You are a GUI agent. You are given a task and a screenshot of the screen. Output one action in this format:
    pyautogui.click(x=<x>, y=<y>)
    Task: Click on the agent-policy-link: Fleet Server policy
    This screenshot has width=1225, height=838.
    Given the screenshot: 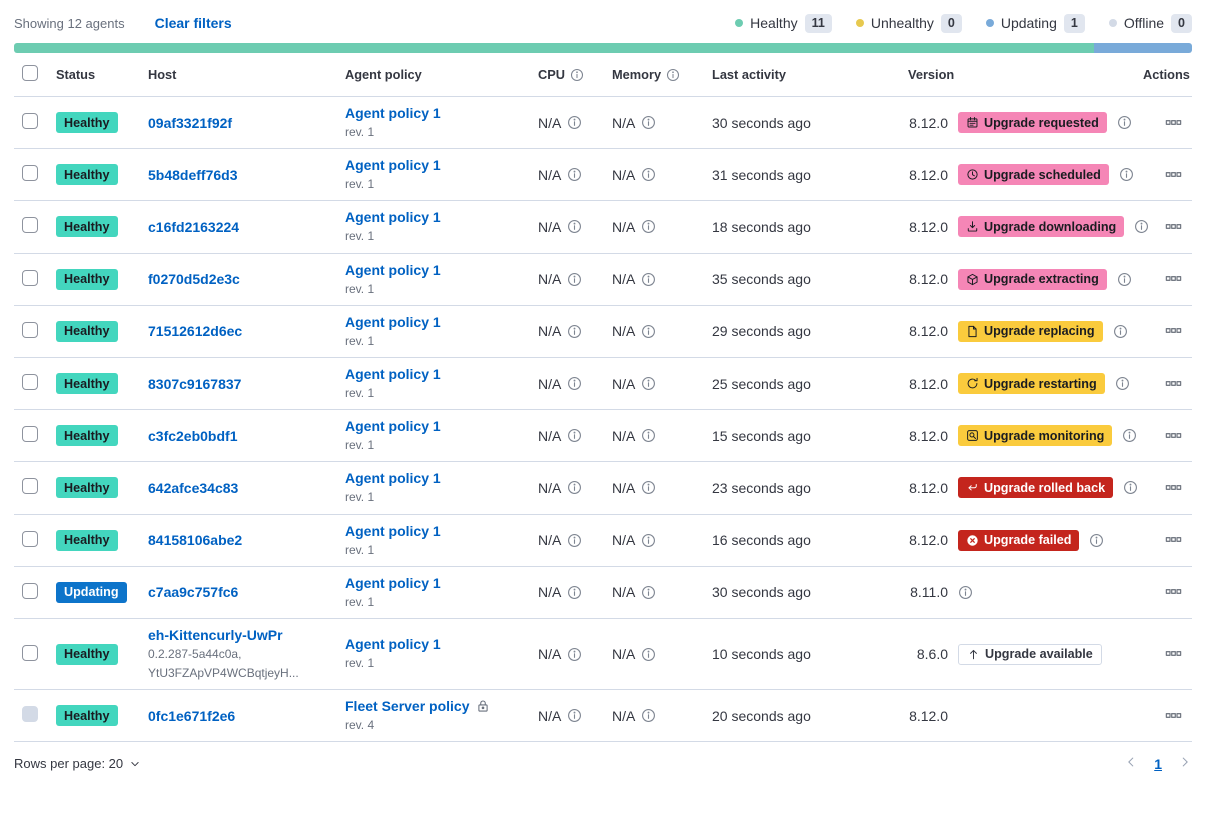 What is the action you would take?
    pyautogui.click(x=407, y=706)
    